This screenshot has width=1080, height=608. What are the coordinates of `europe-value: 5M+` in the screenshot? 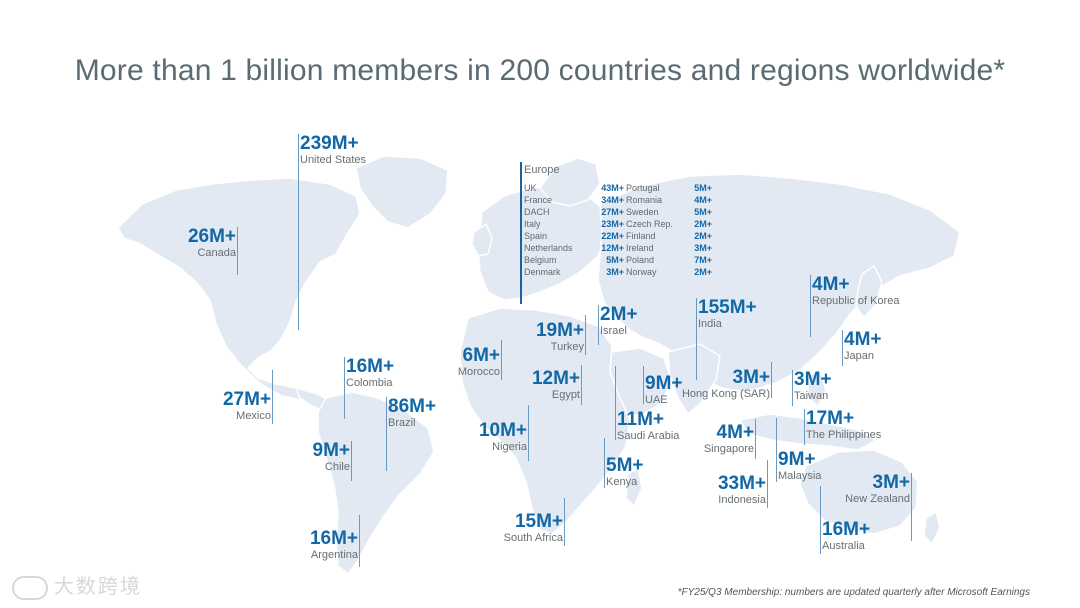 It's located at (703, 212).